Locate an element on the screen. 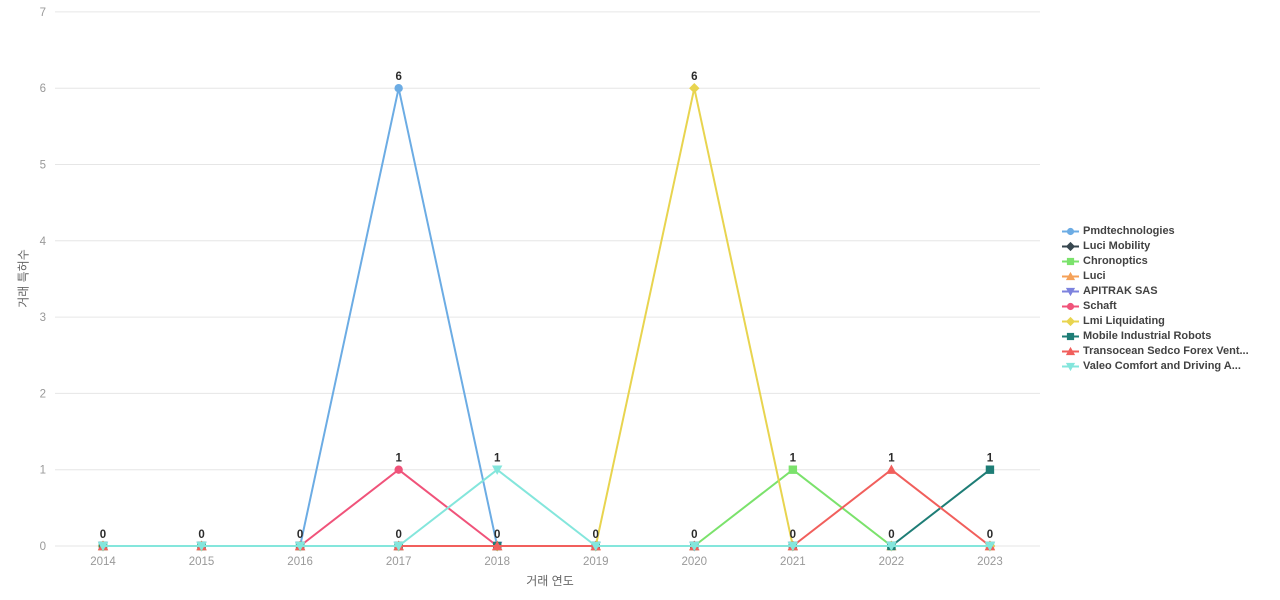 This screenshot has width=1280, height=600. y-axis-title: 거래 특허수 is located at coordinates (23, 278).